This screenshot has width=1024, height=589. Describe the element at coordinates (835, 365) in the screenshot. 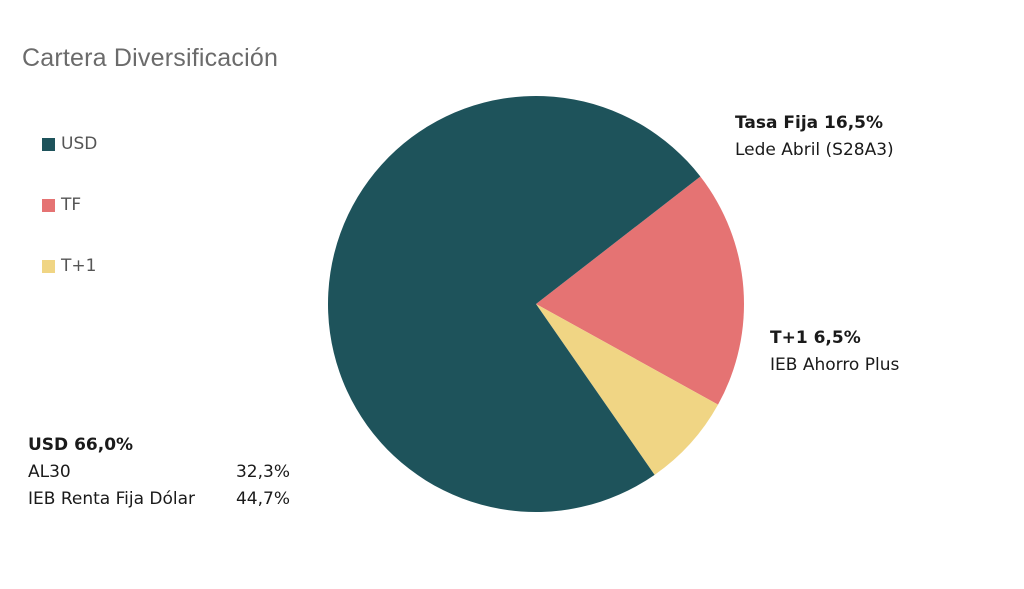

I see `callout-t1-line: IEB Ahorro Plus` at that location.